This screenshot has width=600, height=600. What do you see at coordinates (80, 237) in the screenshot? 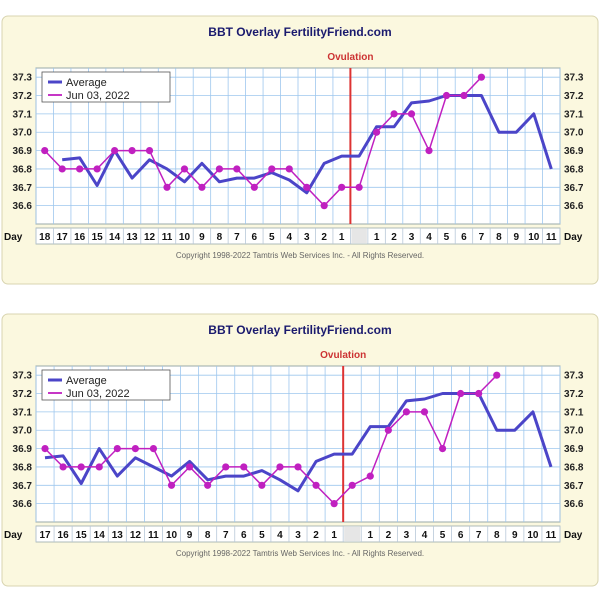
I see `x-tick-label: 16` at bounding box center [80, 237].